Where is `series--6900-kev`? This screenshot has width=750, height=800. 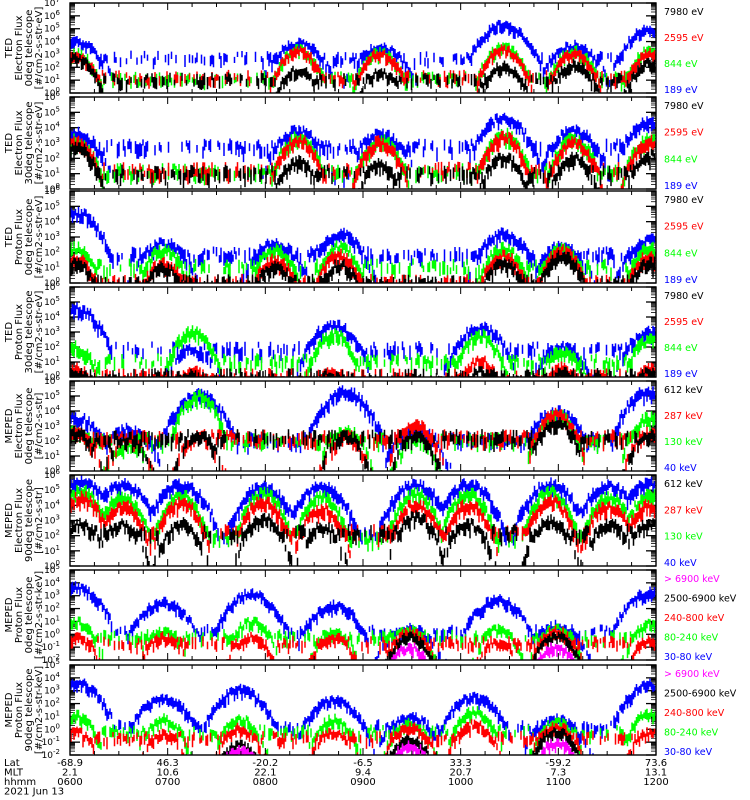
series--6900-kev is located at coordinates (483, 651).